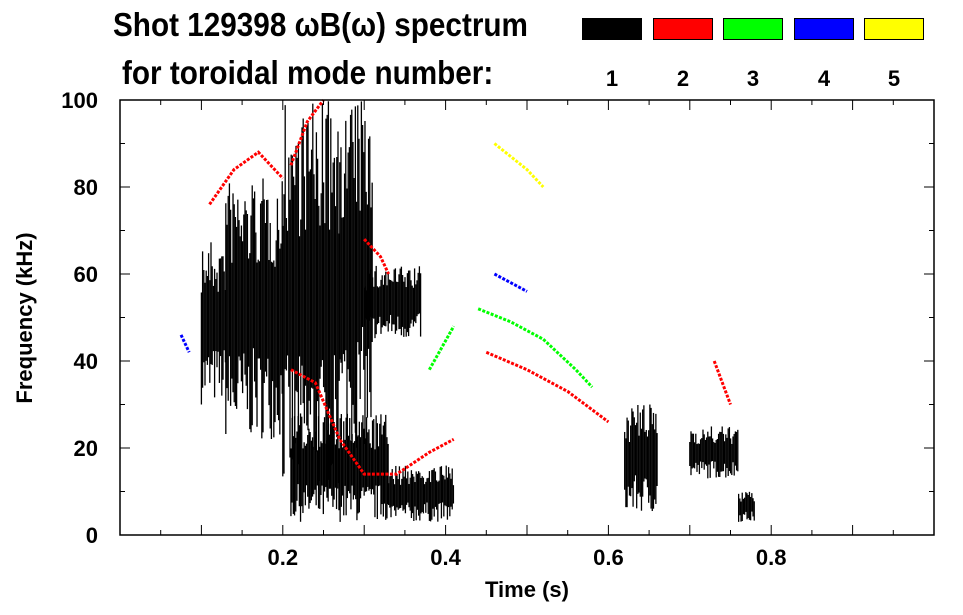  Describe the element at coordinates (86, 274) in the screenshot. I see `y-tick-label: 60` at that location.